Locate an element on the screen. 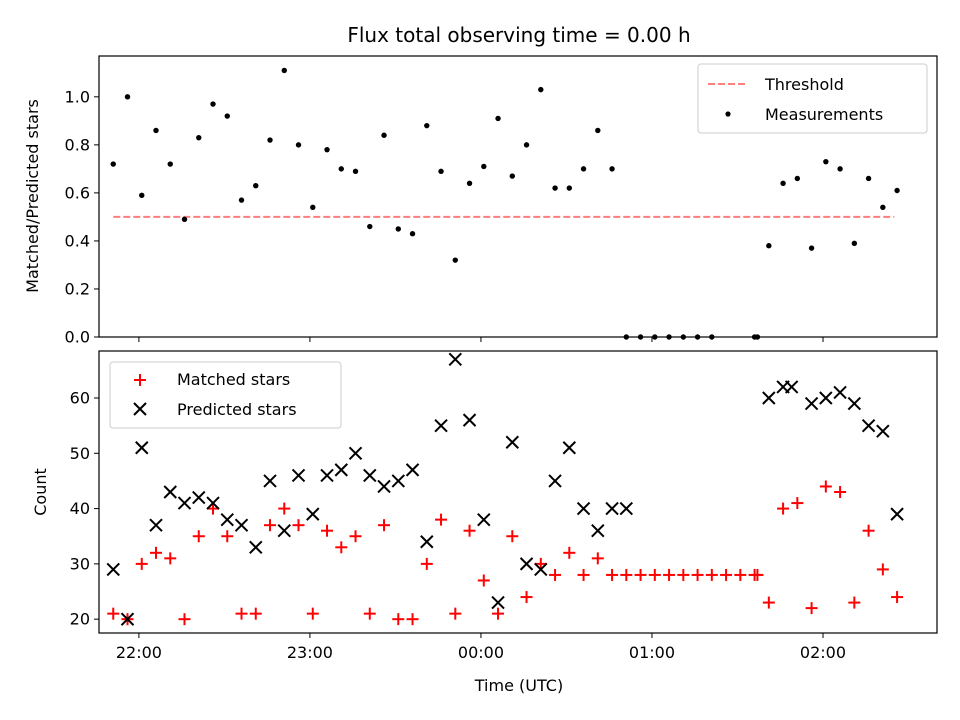 The image size is (960, 720). bottom-x-axis: 22:00 23:00 00:00 01:00 02:00 is located at coordinates (481, 647).